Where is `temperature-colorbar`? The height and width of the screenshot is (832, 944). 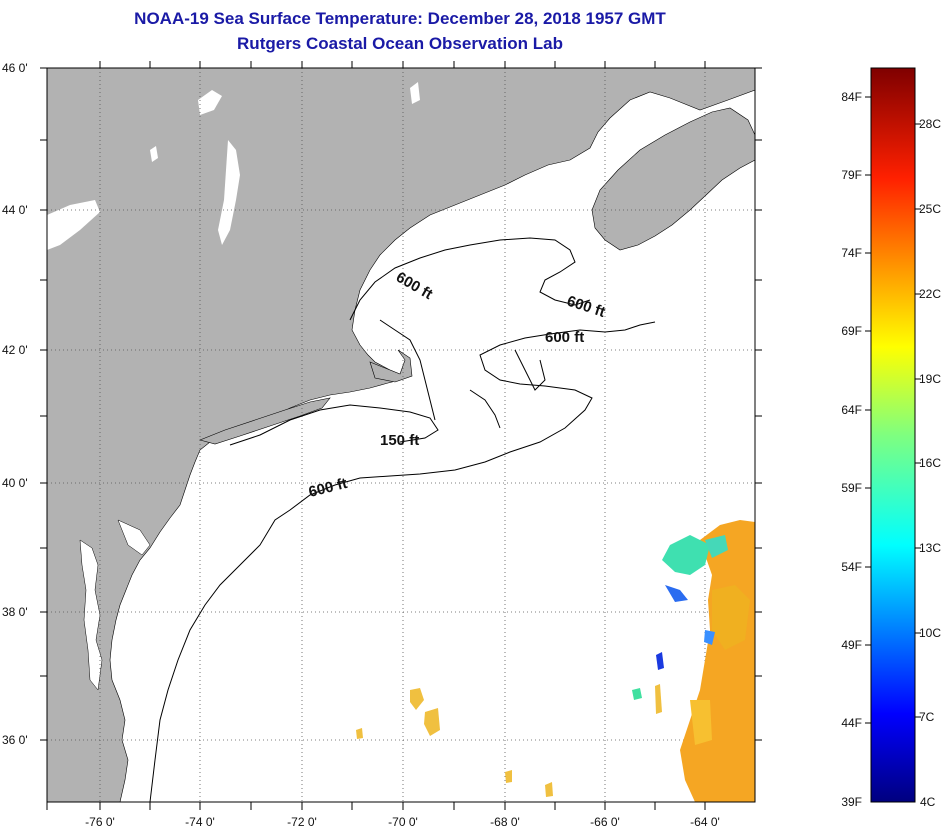
temperature-colorbar is located at coordinates (893, 435).